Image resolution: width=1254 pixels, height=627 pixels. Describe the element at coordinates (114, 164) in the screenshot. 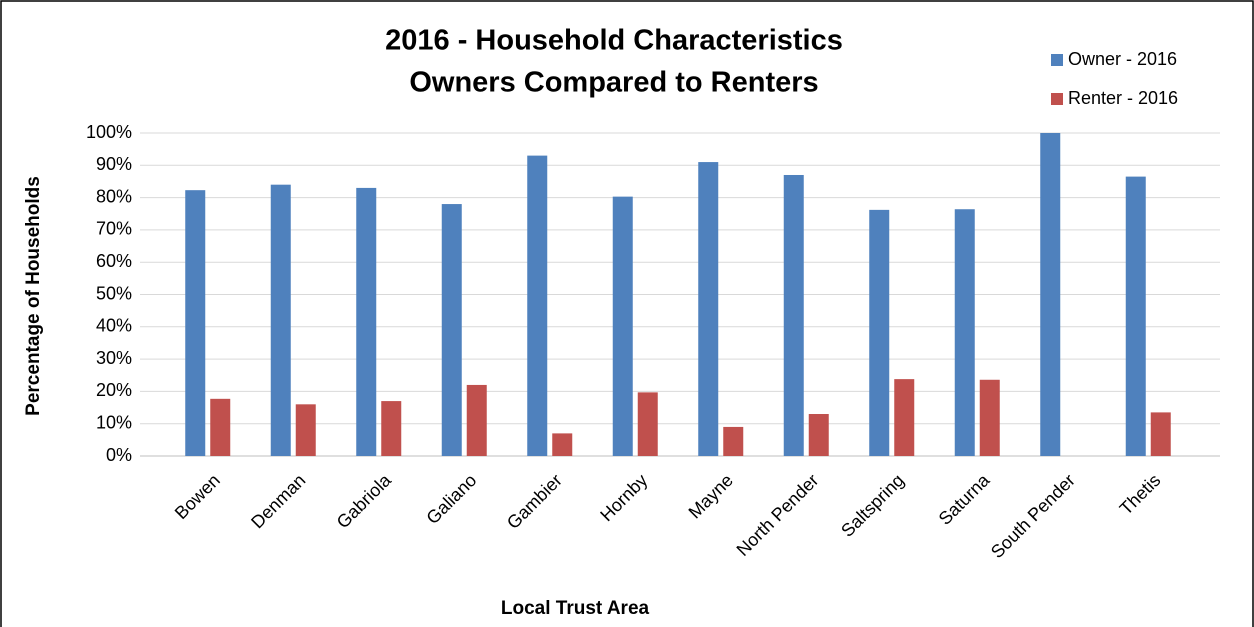

I see `y-tick-label: 90%` at that location.